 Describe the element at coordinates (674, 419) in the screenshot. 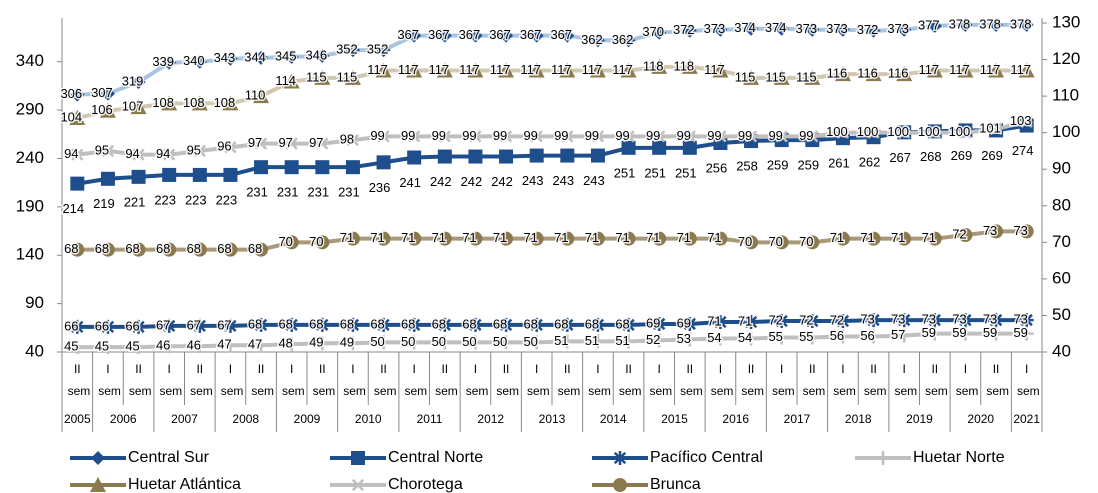

I see `x-group-label: 2015` at that location.